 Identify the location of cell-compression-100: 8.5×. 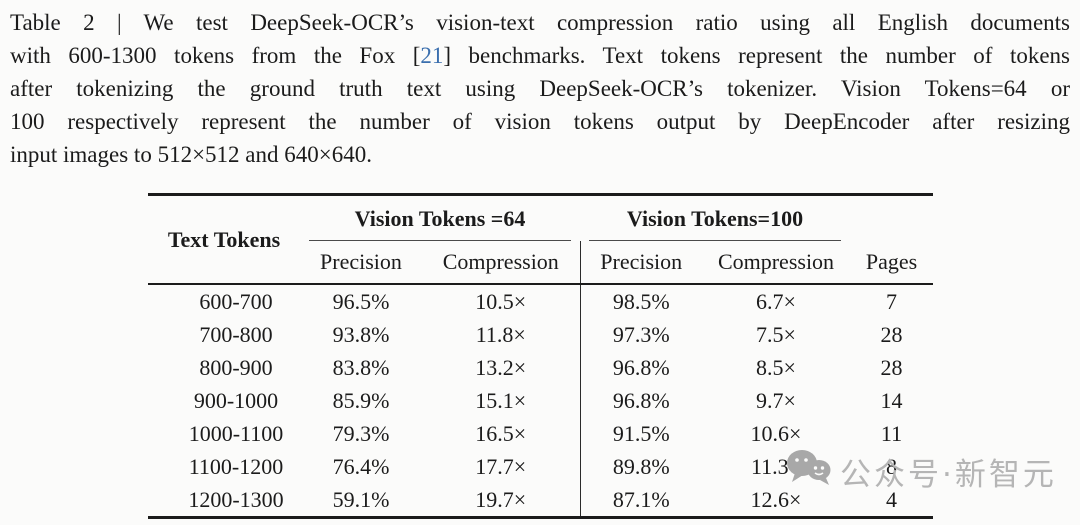
(776, 367).